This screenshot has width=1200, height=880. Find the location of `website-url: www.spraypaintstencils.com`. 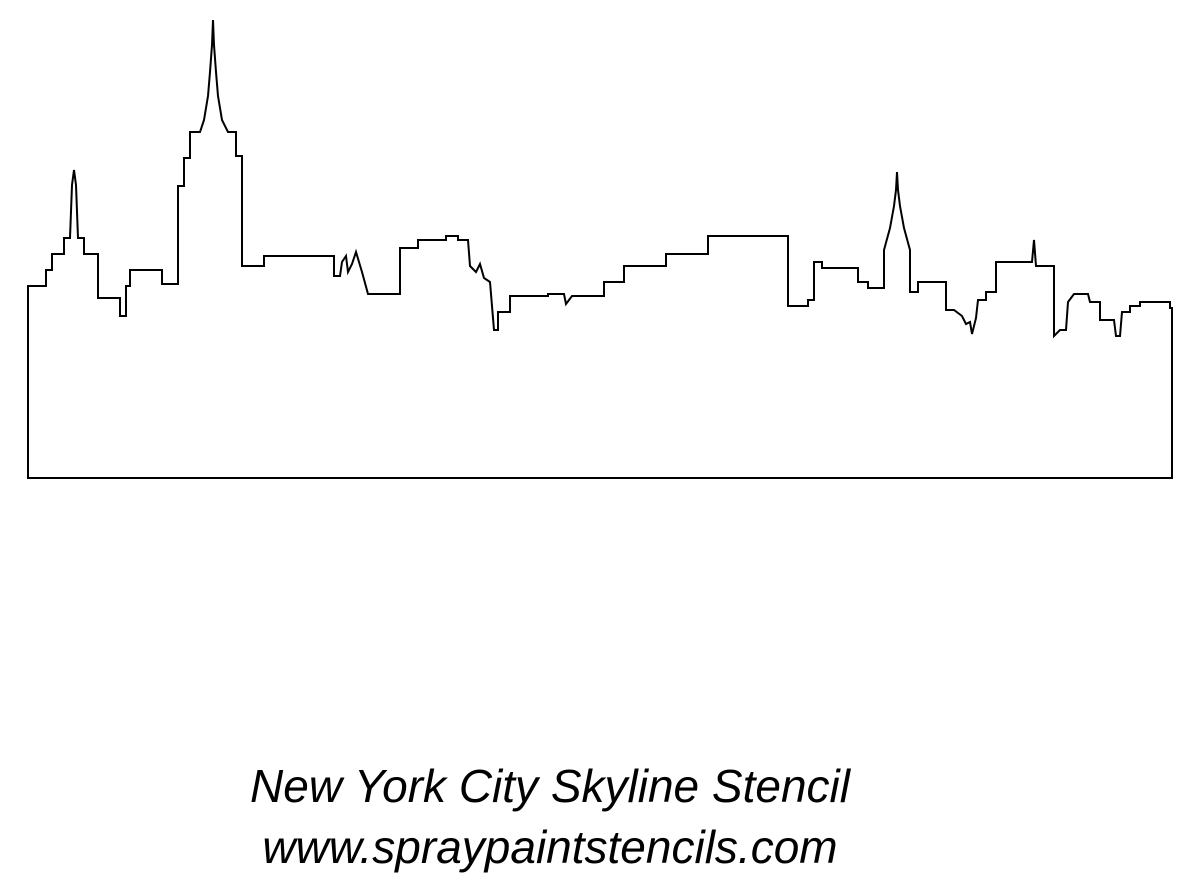

website-url: www.spraypaintstencils.com is located at coordinates (550, 847).